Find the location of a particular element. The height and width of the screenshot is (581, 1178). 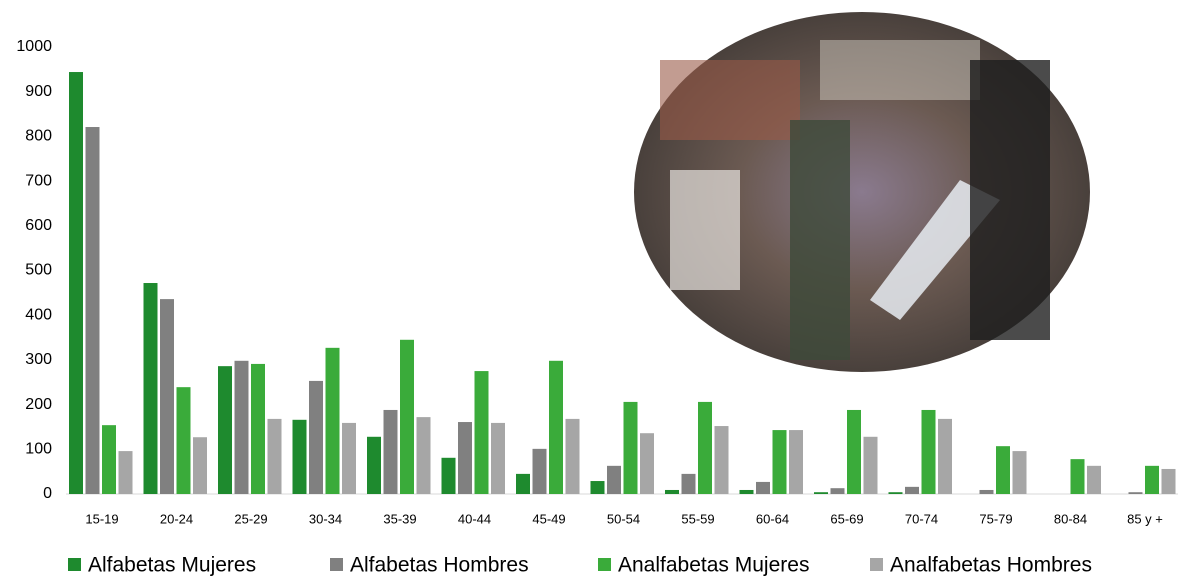

x-tick-label: 65-69 is located at coordinates (846, 518).